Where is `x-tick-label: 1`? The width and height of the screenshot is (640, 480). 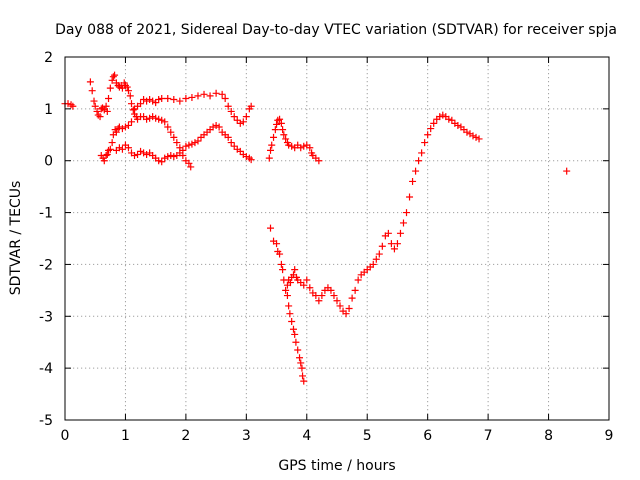 x-tick-label: 1 is located at coordinates (125, 436).